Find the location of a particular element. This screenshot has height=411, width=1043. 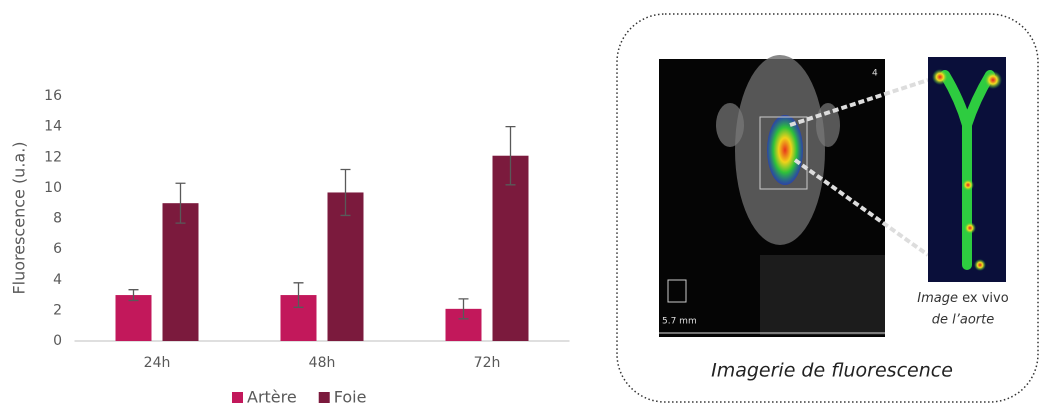

legend-label: Artère is located at coordinates (272, 397).